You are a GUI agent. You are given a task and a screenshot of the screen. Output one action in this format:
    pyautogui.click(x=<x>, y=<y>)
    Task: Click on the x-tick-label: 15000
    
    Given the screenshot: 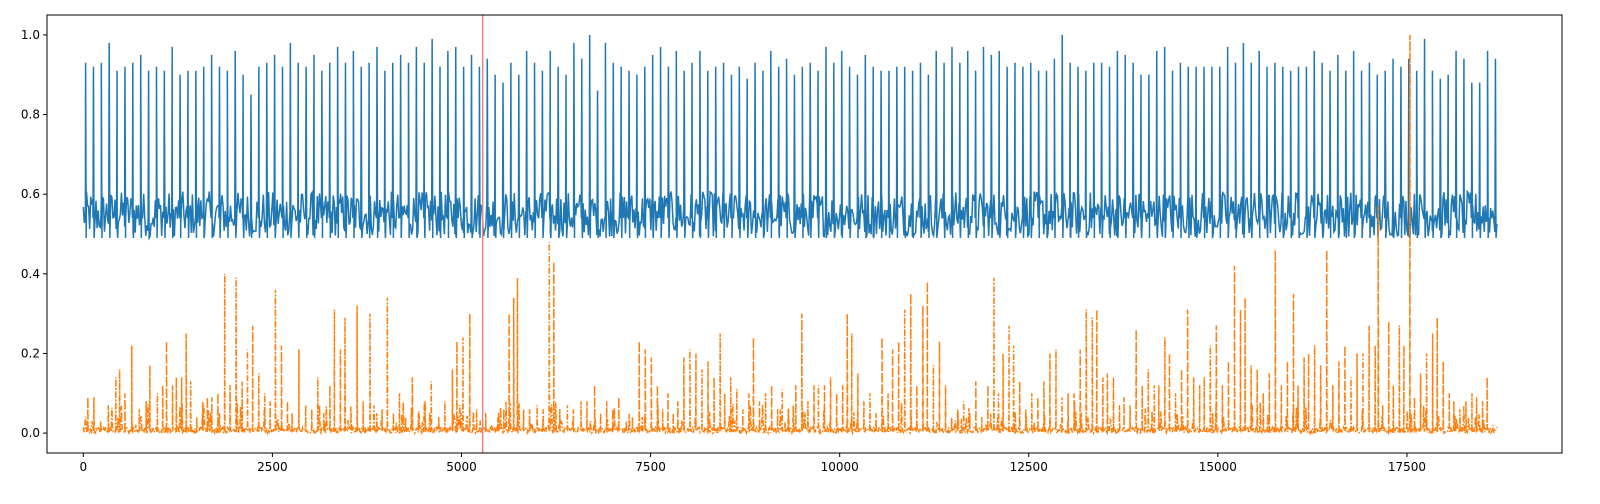 What is the action you would take?
    pyautogui.click(x=1218, y=467)
    